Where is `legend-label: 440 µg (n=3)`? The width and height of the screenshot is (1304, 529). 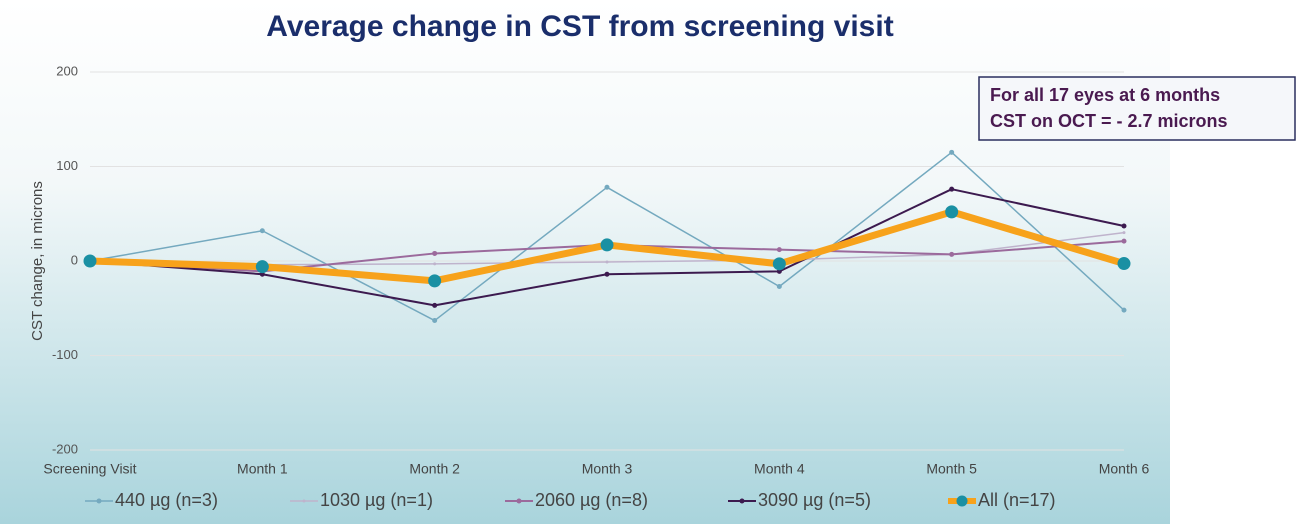
legend-label: 440 µg (n=3) is located at coordinates (166, 500).